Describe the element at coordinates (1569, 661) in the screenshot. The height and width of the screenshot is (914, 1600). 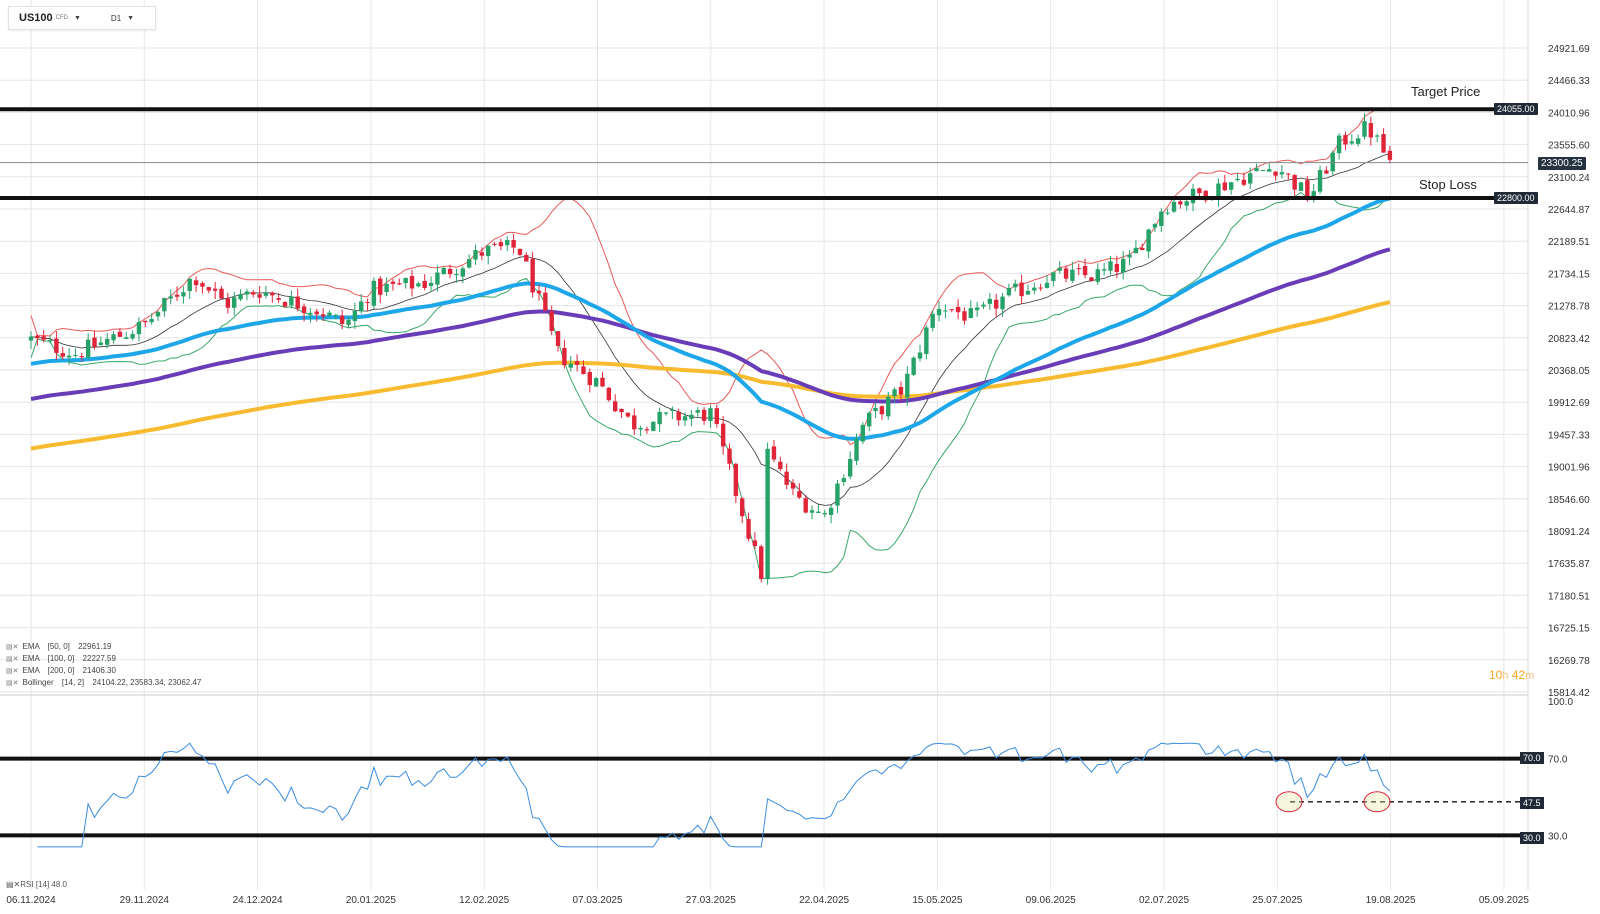
I see `price-tick-label: 16269.78` at that location.